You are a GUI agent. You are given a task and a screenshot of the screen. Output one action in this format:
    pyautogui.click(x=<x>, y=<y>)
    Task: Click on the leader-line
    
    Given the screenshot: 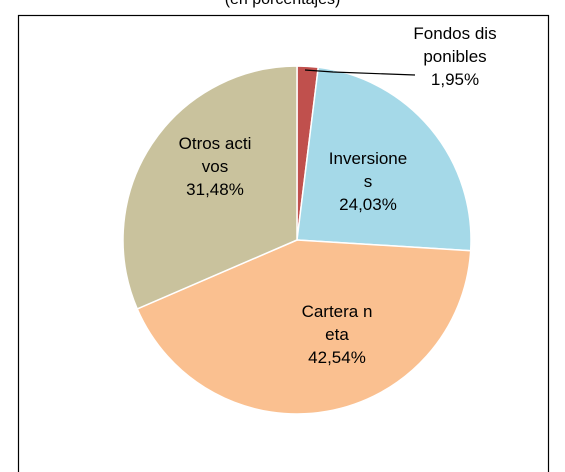 What is the action you would take?
    pyautogui.click(x=360, y=72)
    